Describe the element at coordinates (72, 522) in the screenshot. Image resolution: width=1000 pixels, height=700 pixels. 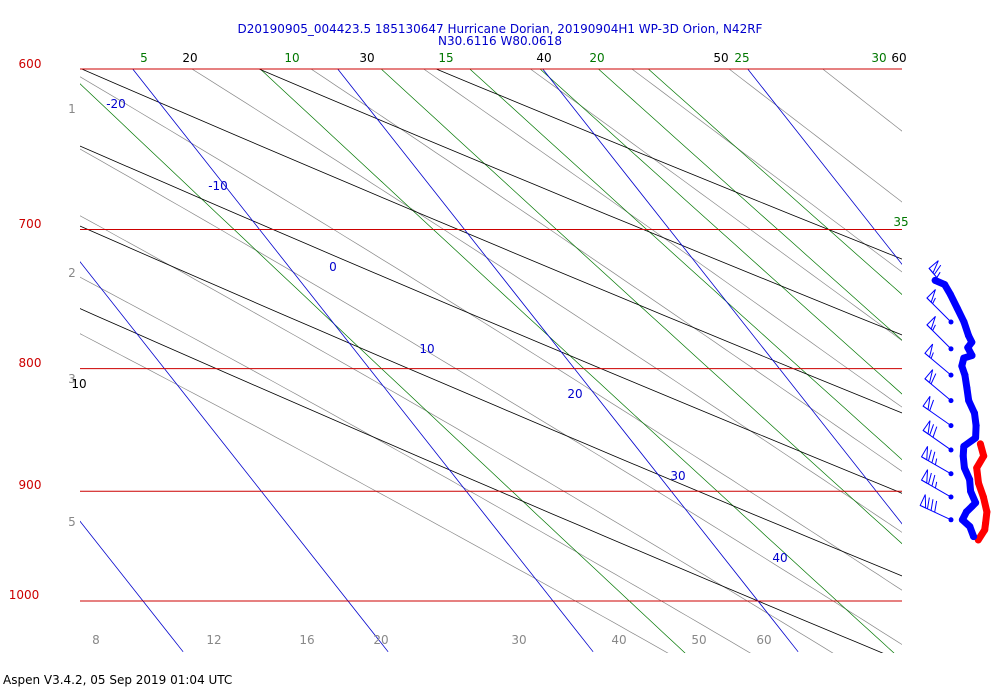
I see `altitude-label-5: 5` at that location.